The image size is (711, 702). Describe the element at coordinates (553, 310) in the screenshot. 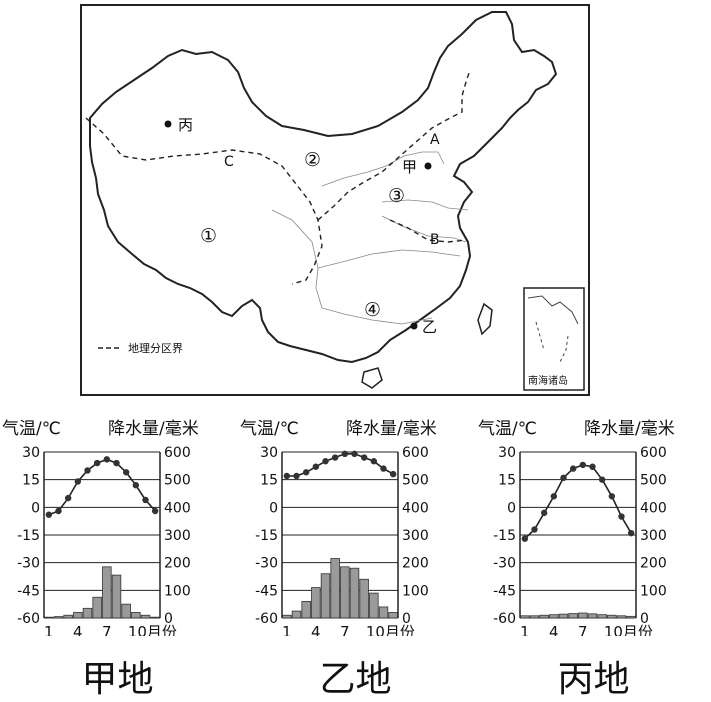

I see `inset-coast` at that location.